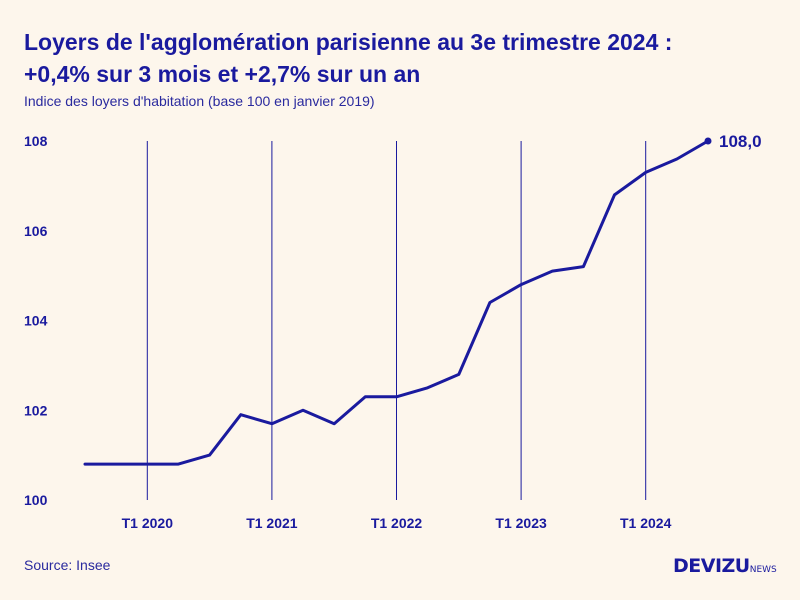  I want to click on y-tick-label: 106, so click(36, 231).